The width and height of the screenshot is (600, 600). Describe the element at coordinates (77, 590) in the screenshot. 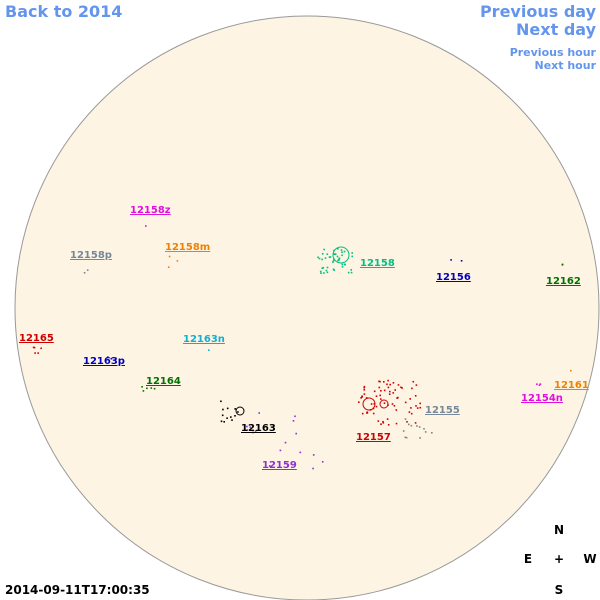

I see `timestamp: 2014-09-11T17:00:35` at that location.